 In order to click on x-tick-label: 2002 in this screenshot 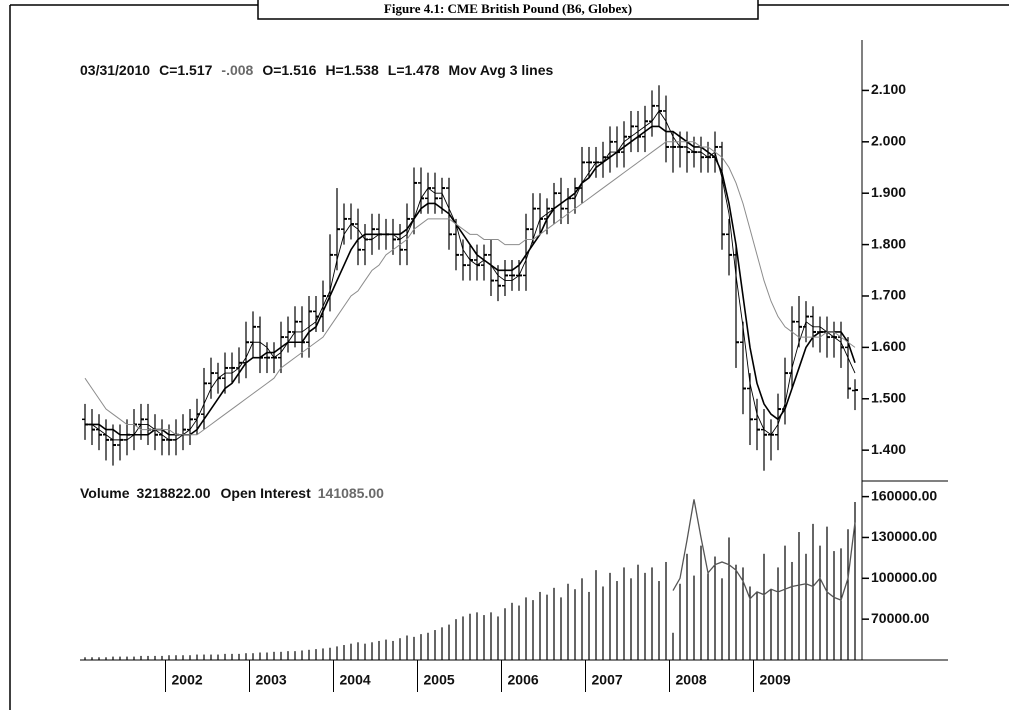, I will do `click(187, 680)`.